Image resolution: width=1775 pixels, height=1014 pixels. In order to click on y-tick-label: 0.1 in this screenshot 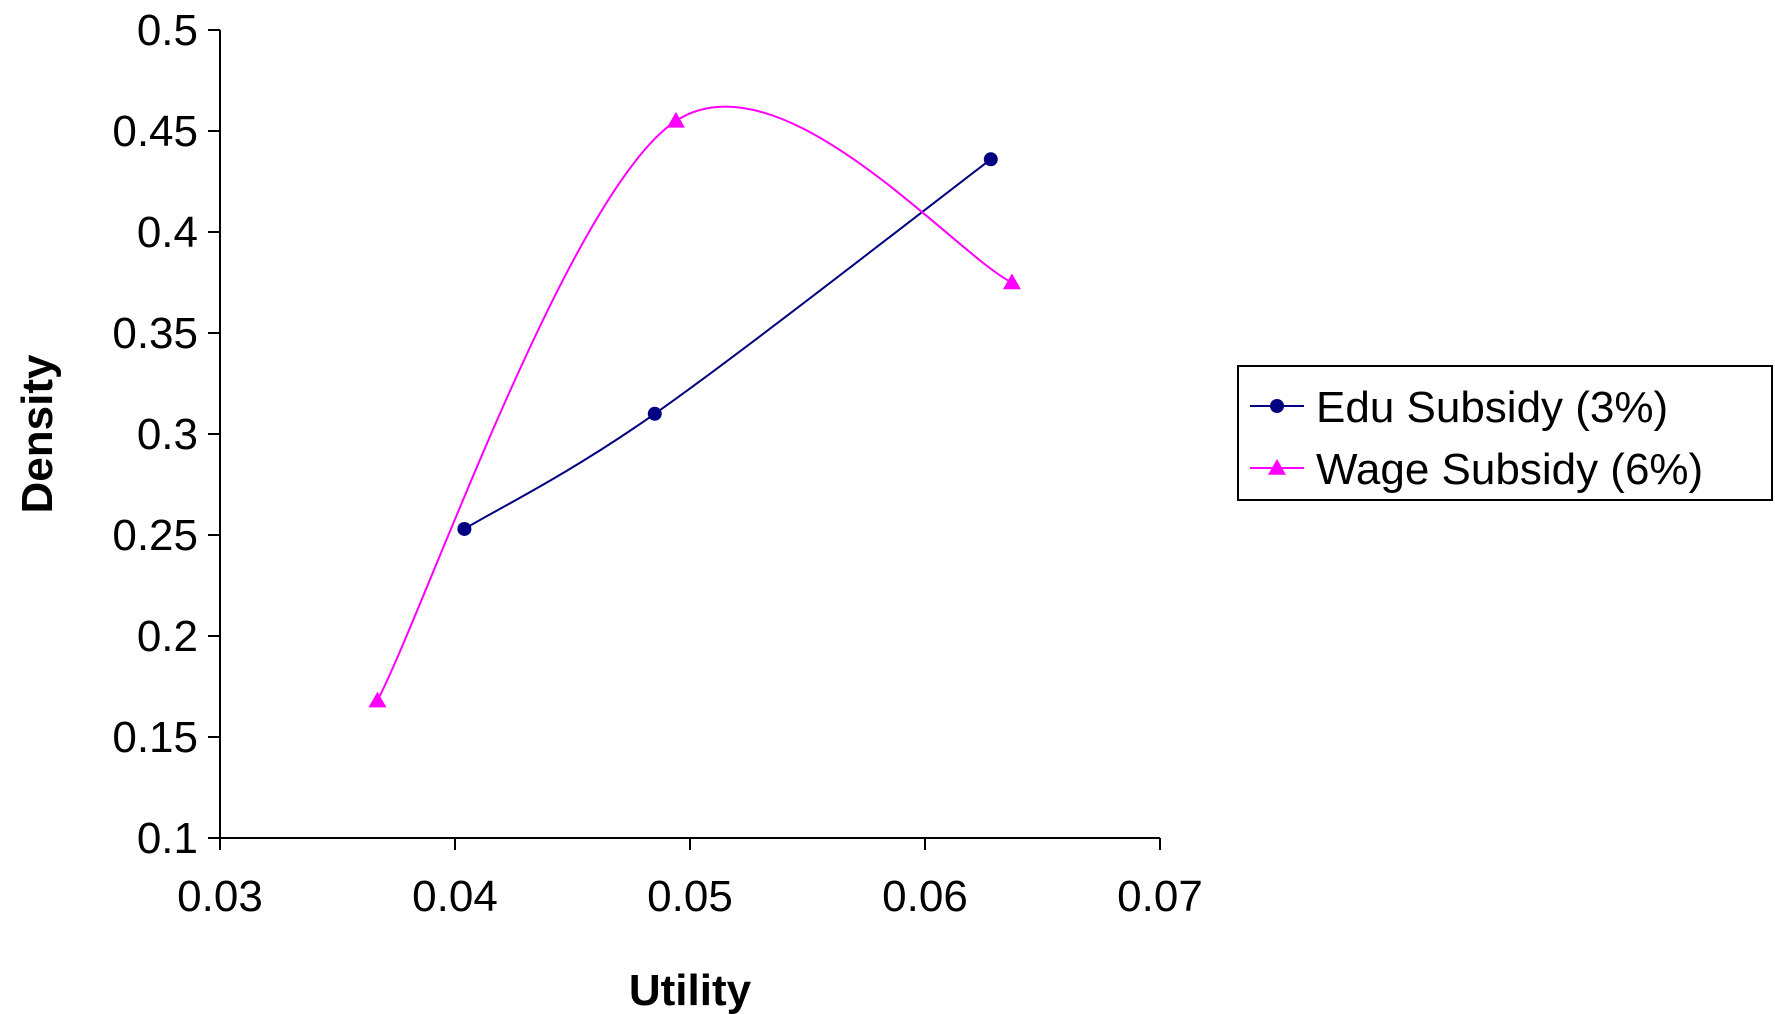, I will do `click(167, 838)`.